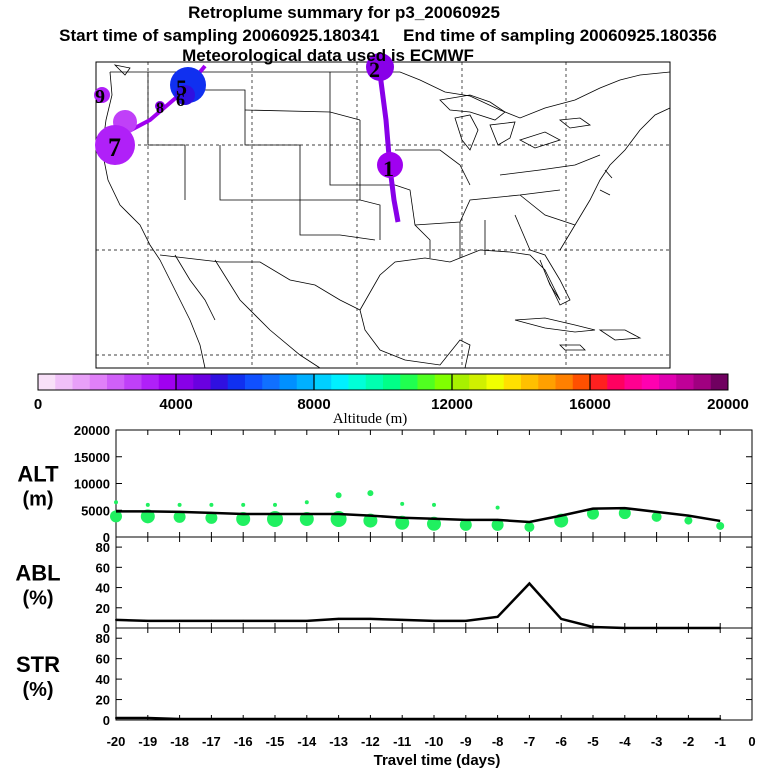 This screenshot has width=768, height=768. What do you see at coordinates (313, 404) in the screenshot?
I see `colorbar-tick-label: 8000` at bounding box center [313, 404].